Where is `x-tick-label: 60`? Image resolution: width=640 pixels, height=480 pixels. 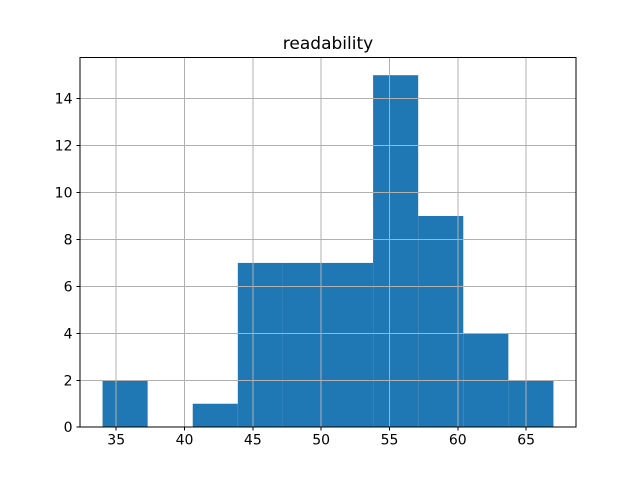
x-tick-label: 60 is located at coordinates (458, 441).